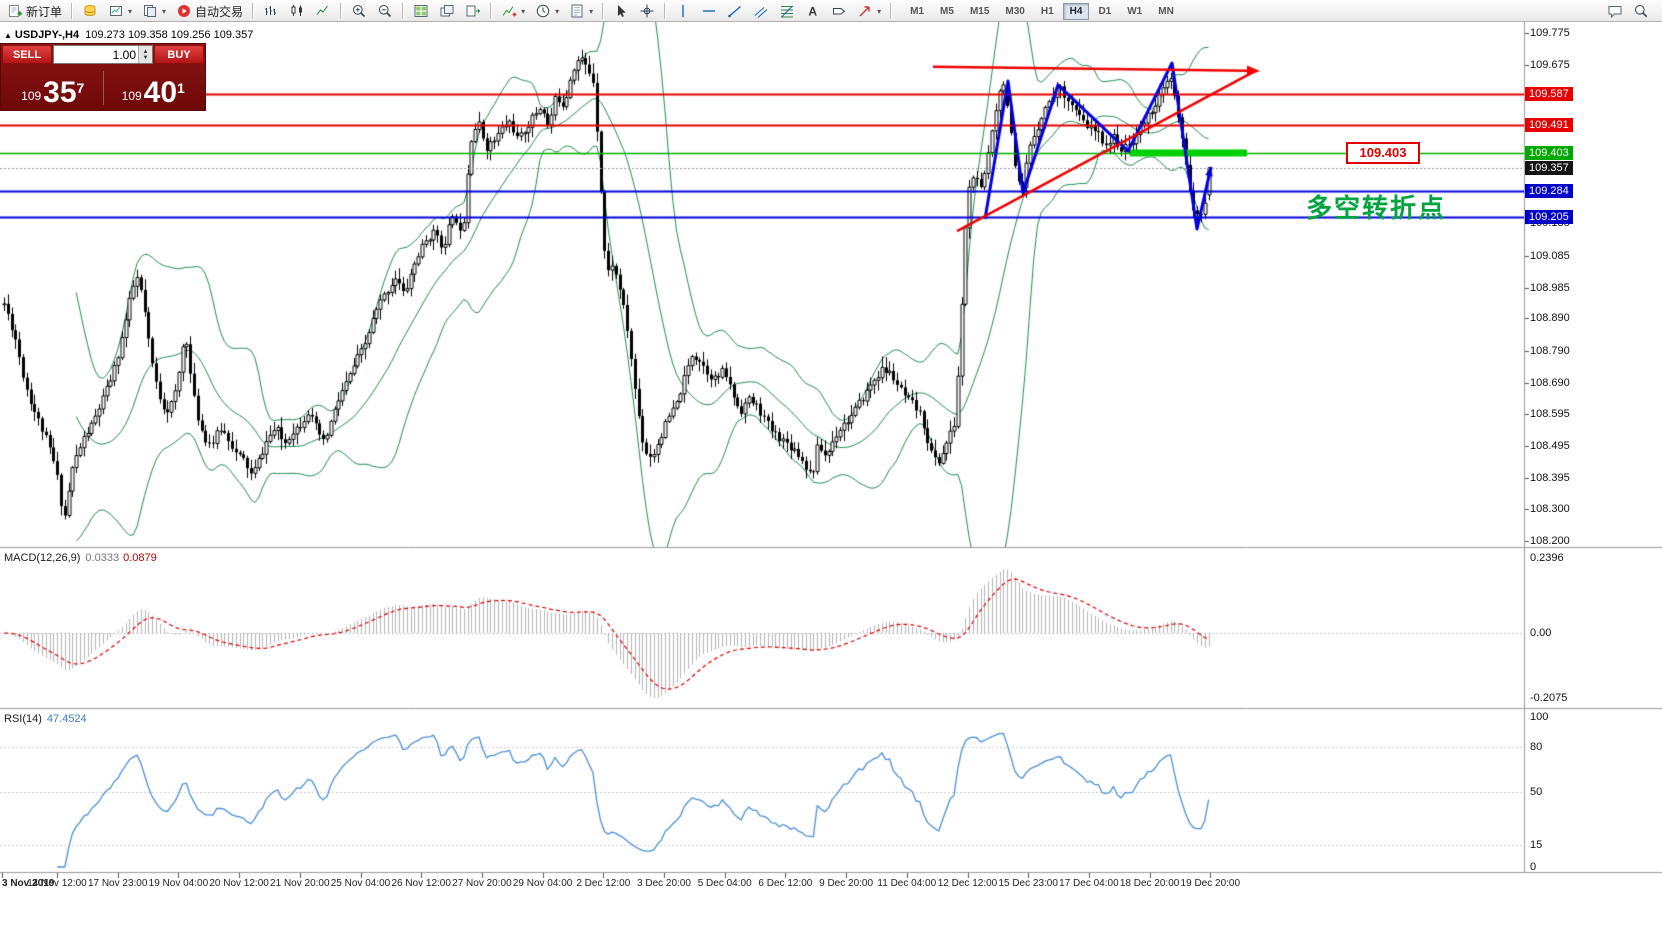  I want to click on time-axis-label: 17 Nov 23:00, so click(117, 883).